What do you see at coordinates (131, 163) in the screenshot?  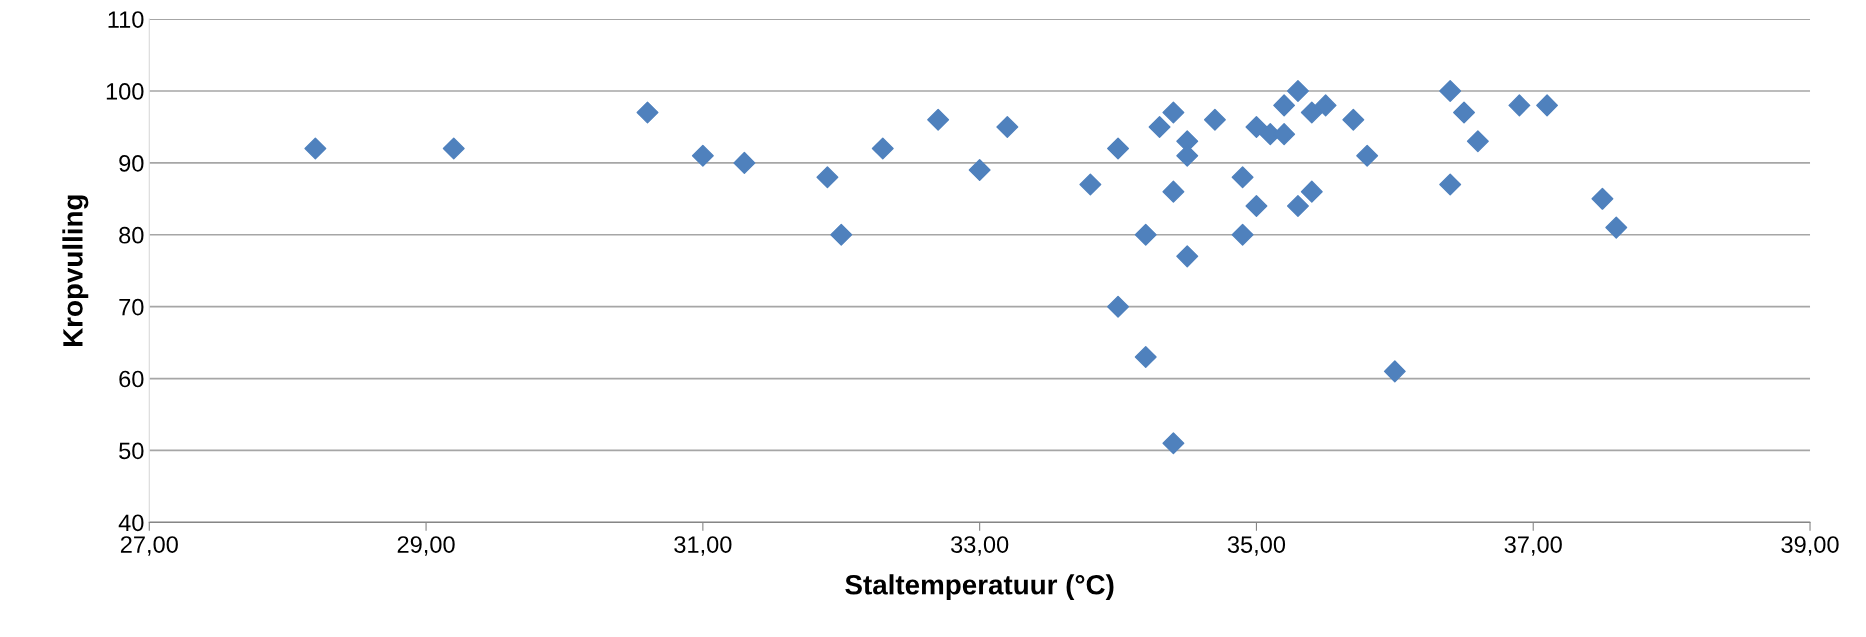 I see `y-tick-label: 90` at bounding box center [131, 163].